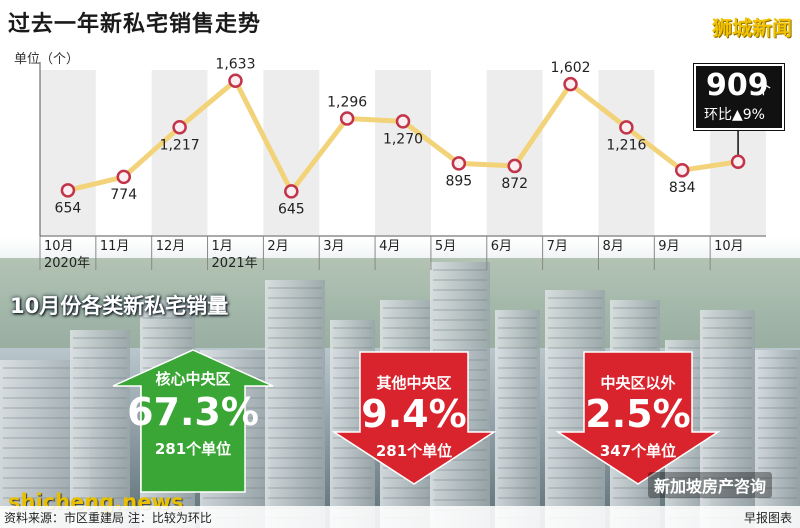 The height and width of the screenshot is (528, 800). What do you see at coordinates (737, 85) in the screenshot?
I see `latest-value: 909` at bounding box center [737, 85].